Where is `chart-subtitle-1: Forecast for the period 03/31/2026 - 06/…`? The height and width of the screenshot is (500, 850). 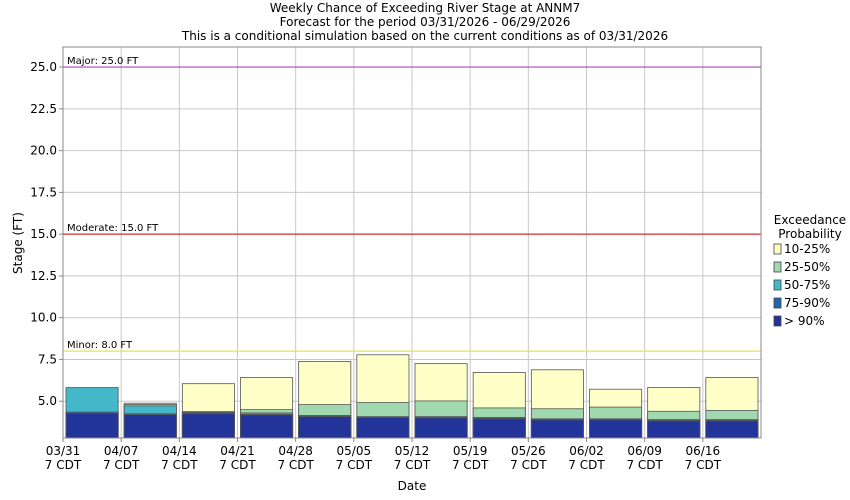 chart-subtitle-1: Forecast for the period 03/31/2026 - 06/… is located at coordinates (425, 22).